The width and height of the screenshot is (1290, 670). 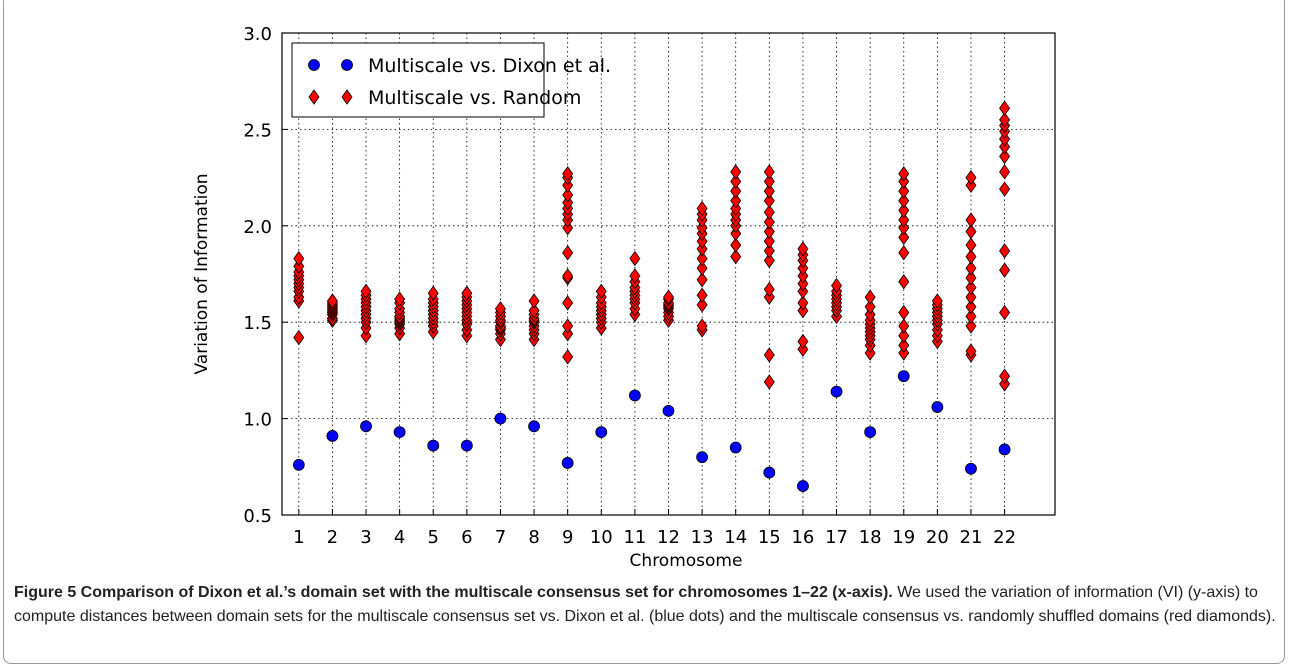 What do you see at coordinates (257, 130) in the screenshot?
I see `y-tick-label: 2.5` at bounding box center [257, 130].